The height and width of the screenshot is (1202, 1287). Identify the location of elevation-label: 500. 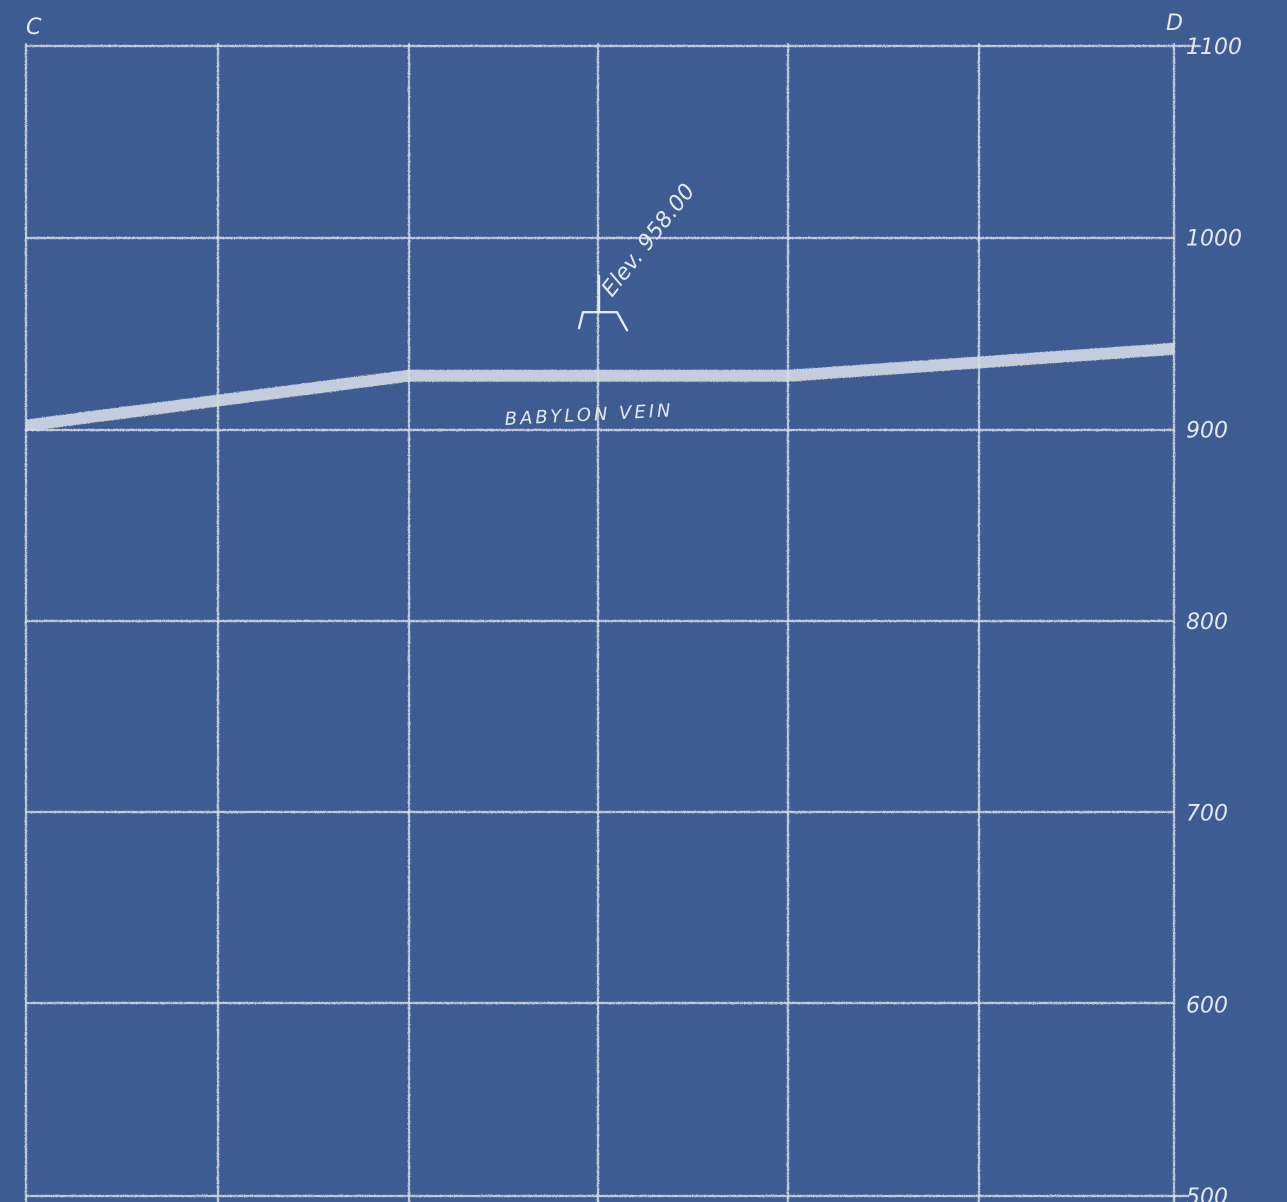
(1207, 1193).